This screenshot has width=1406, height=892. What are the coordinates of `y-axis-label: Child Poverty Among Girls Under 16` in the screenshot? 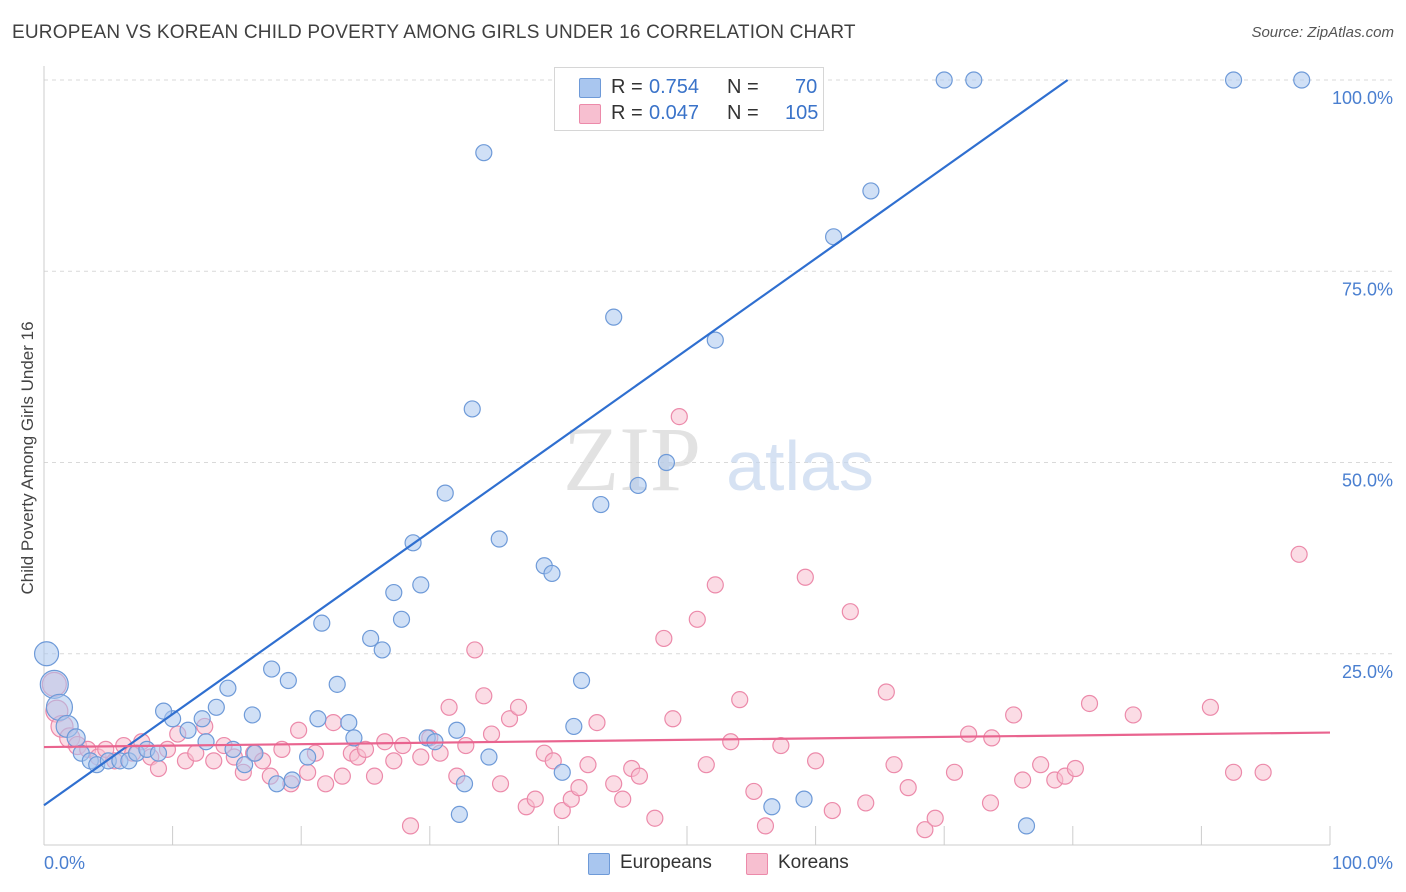 It's located at (27, 458).